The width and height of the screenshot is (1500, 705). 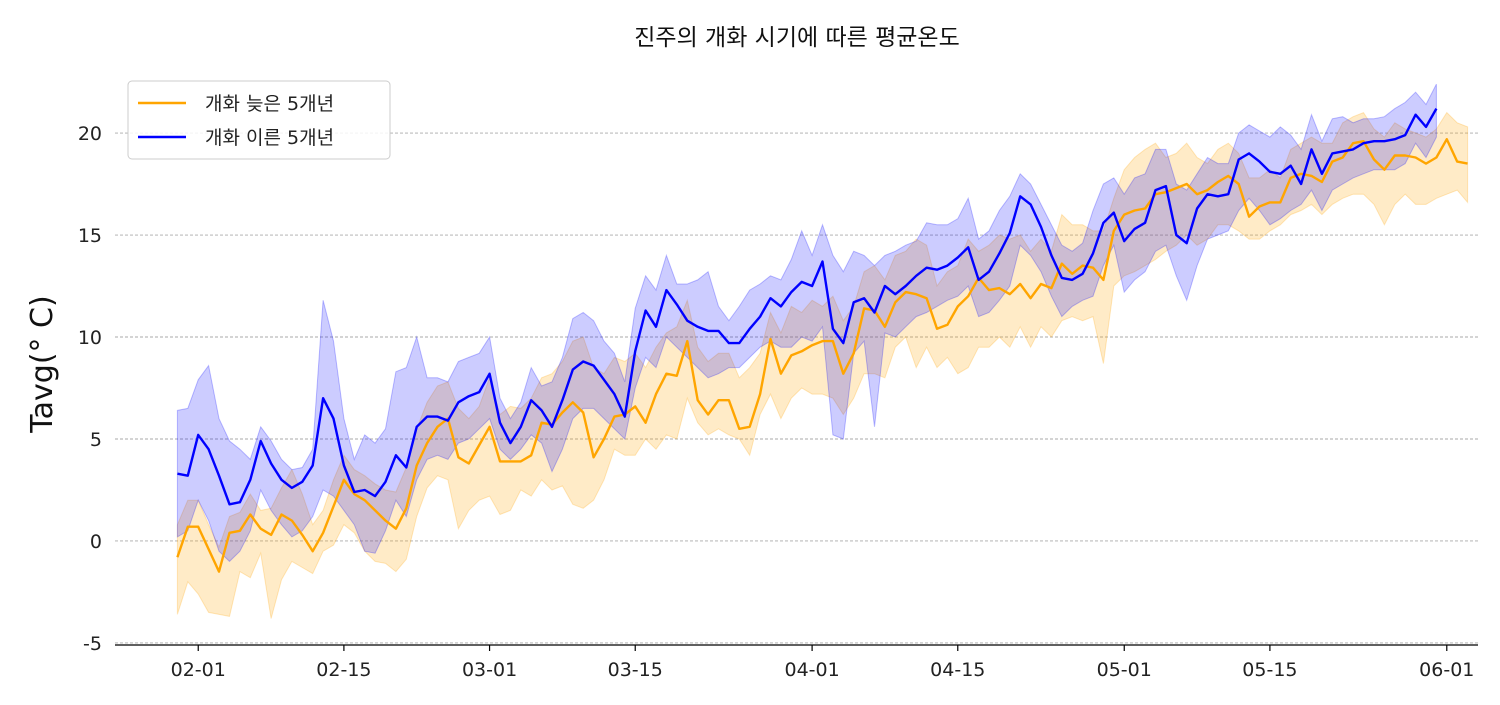 I want to click on x-tick-label: 03-01, so click(x=489, y=670).